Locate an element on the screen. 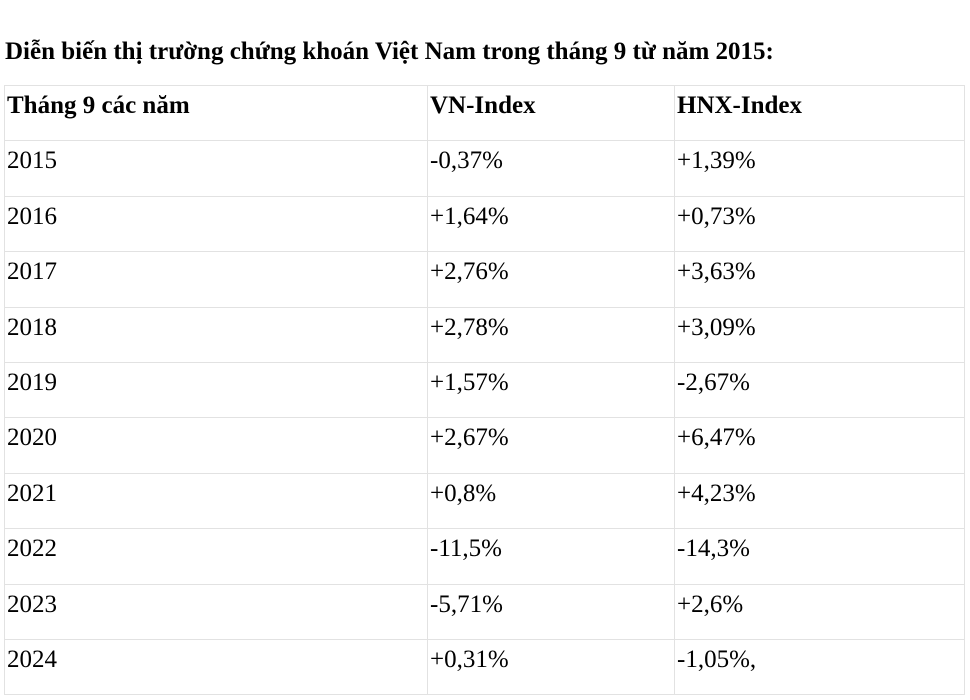 This screenshot has height=700, width=970. table-row: 2021 +0,8% +4,23% is located at coordinates (484, 501).